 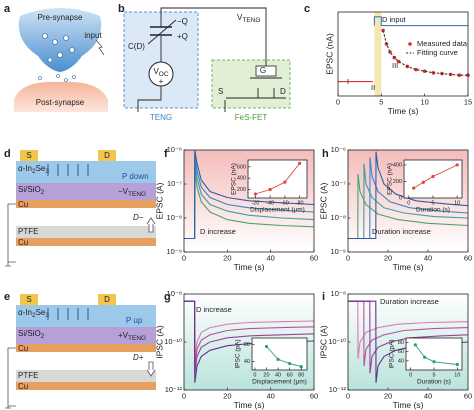 What do you see at coordinates (424, 102) in the screenshot?
I see `x-tick-label: 10` at bounding box center [424, 102].